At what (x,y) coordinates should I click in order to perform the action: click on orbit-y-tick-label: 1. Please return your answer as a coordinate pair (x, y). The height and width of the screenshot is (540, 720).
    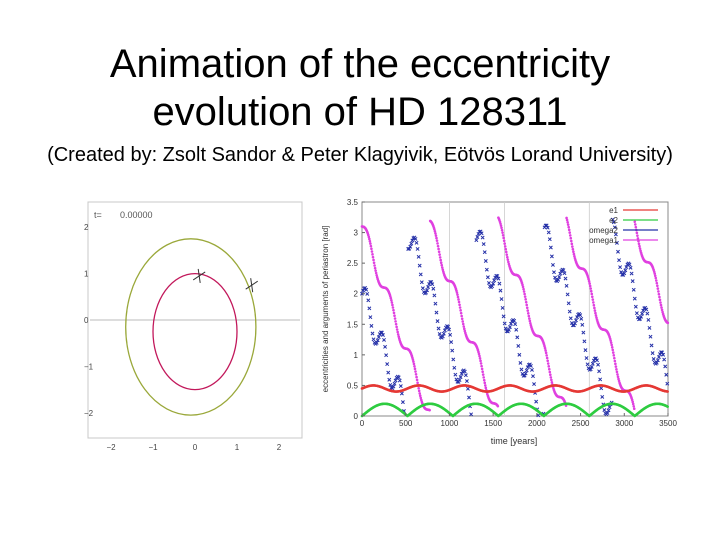
    Looking at the image, I should click on (86, 274).